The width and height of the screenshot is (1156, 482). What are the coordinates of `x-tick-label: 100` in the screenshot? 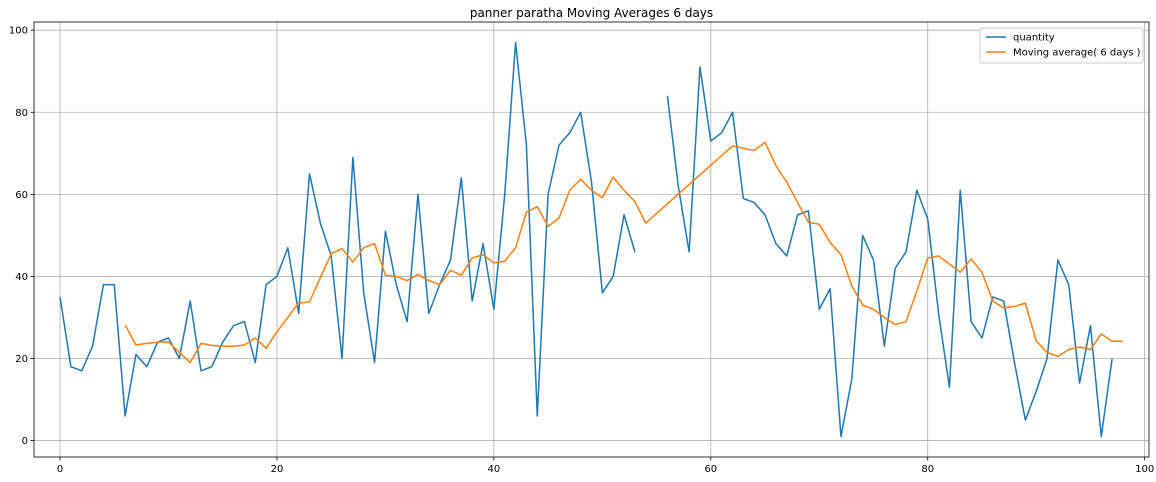 It's located at (1144, 469).